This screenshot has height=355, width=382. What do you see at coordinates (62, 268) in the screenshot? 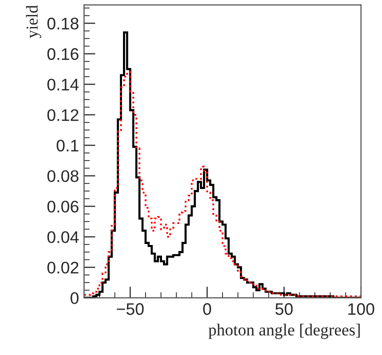
I see `y-tick-label: 0.02` at bounding box center [62, 268].